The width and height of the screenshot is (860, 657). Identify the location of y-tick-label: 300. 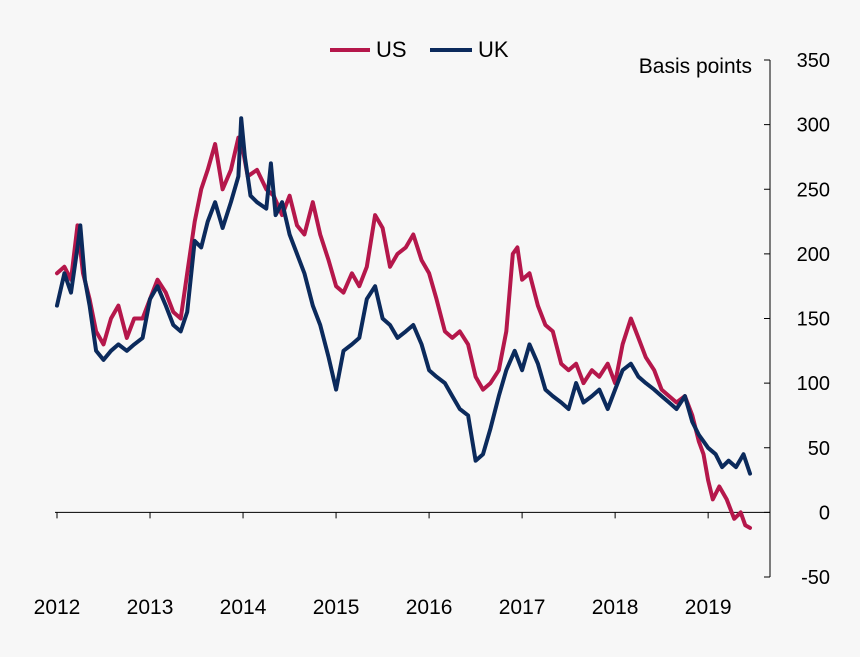
(813, 126).